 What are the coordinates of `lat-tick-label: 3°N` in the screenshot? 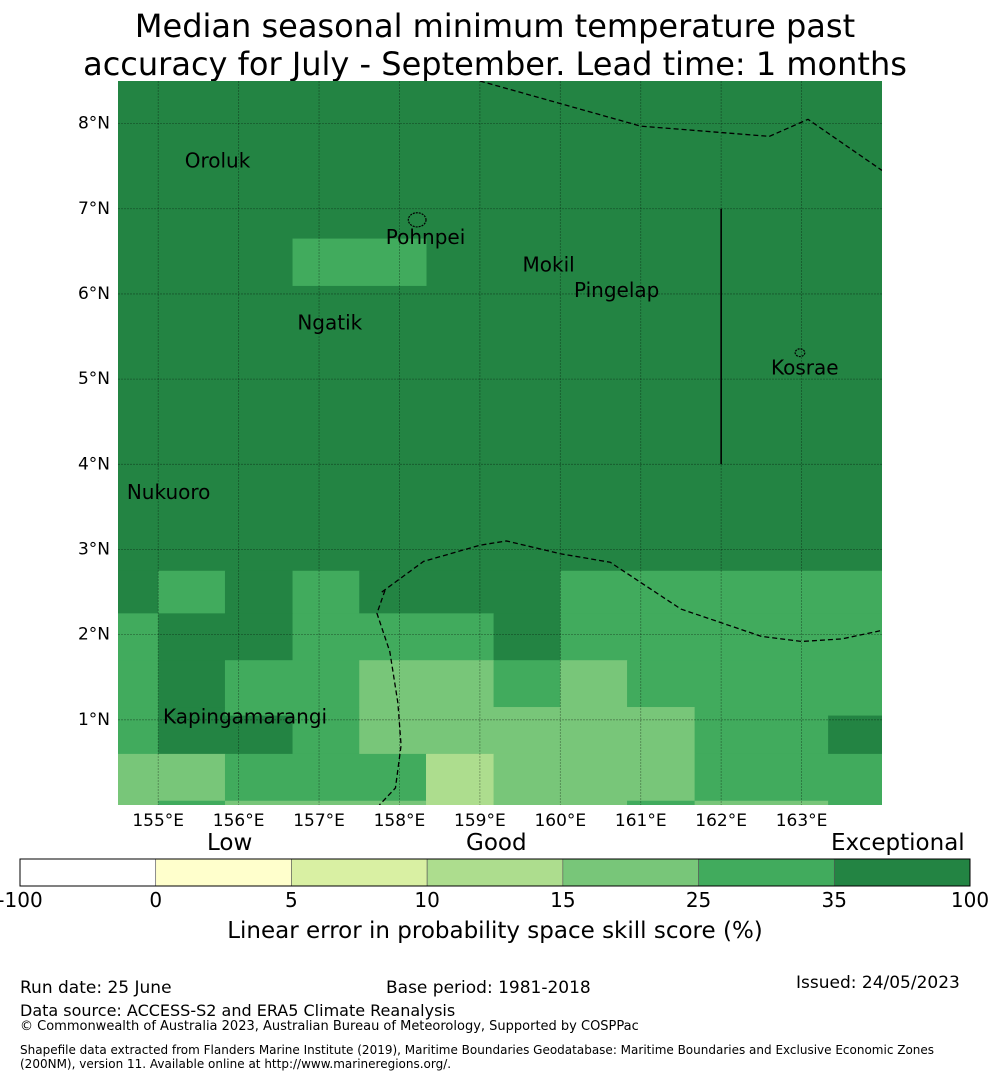 It's located at (94, 549).